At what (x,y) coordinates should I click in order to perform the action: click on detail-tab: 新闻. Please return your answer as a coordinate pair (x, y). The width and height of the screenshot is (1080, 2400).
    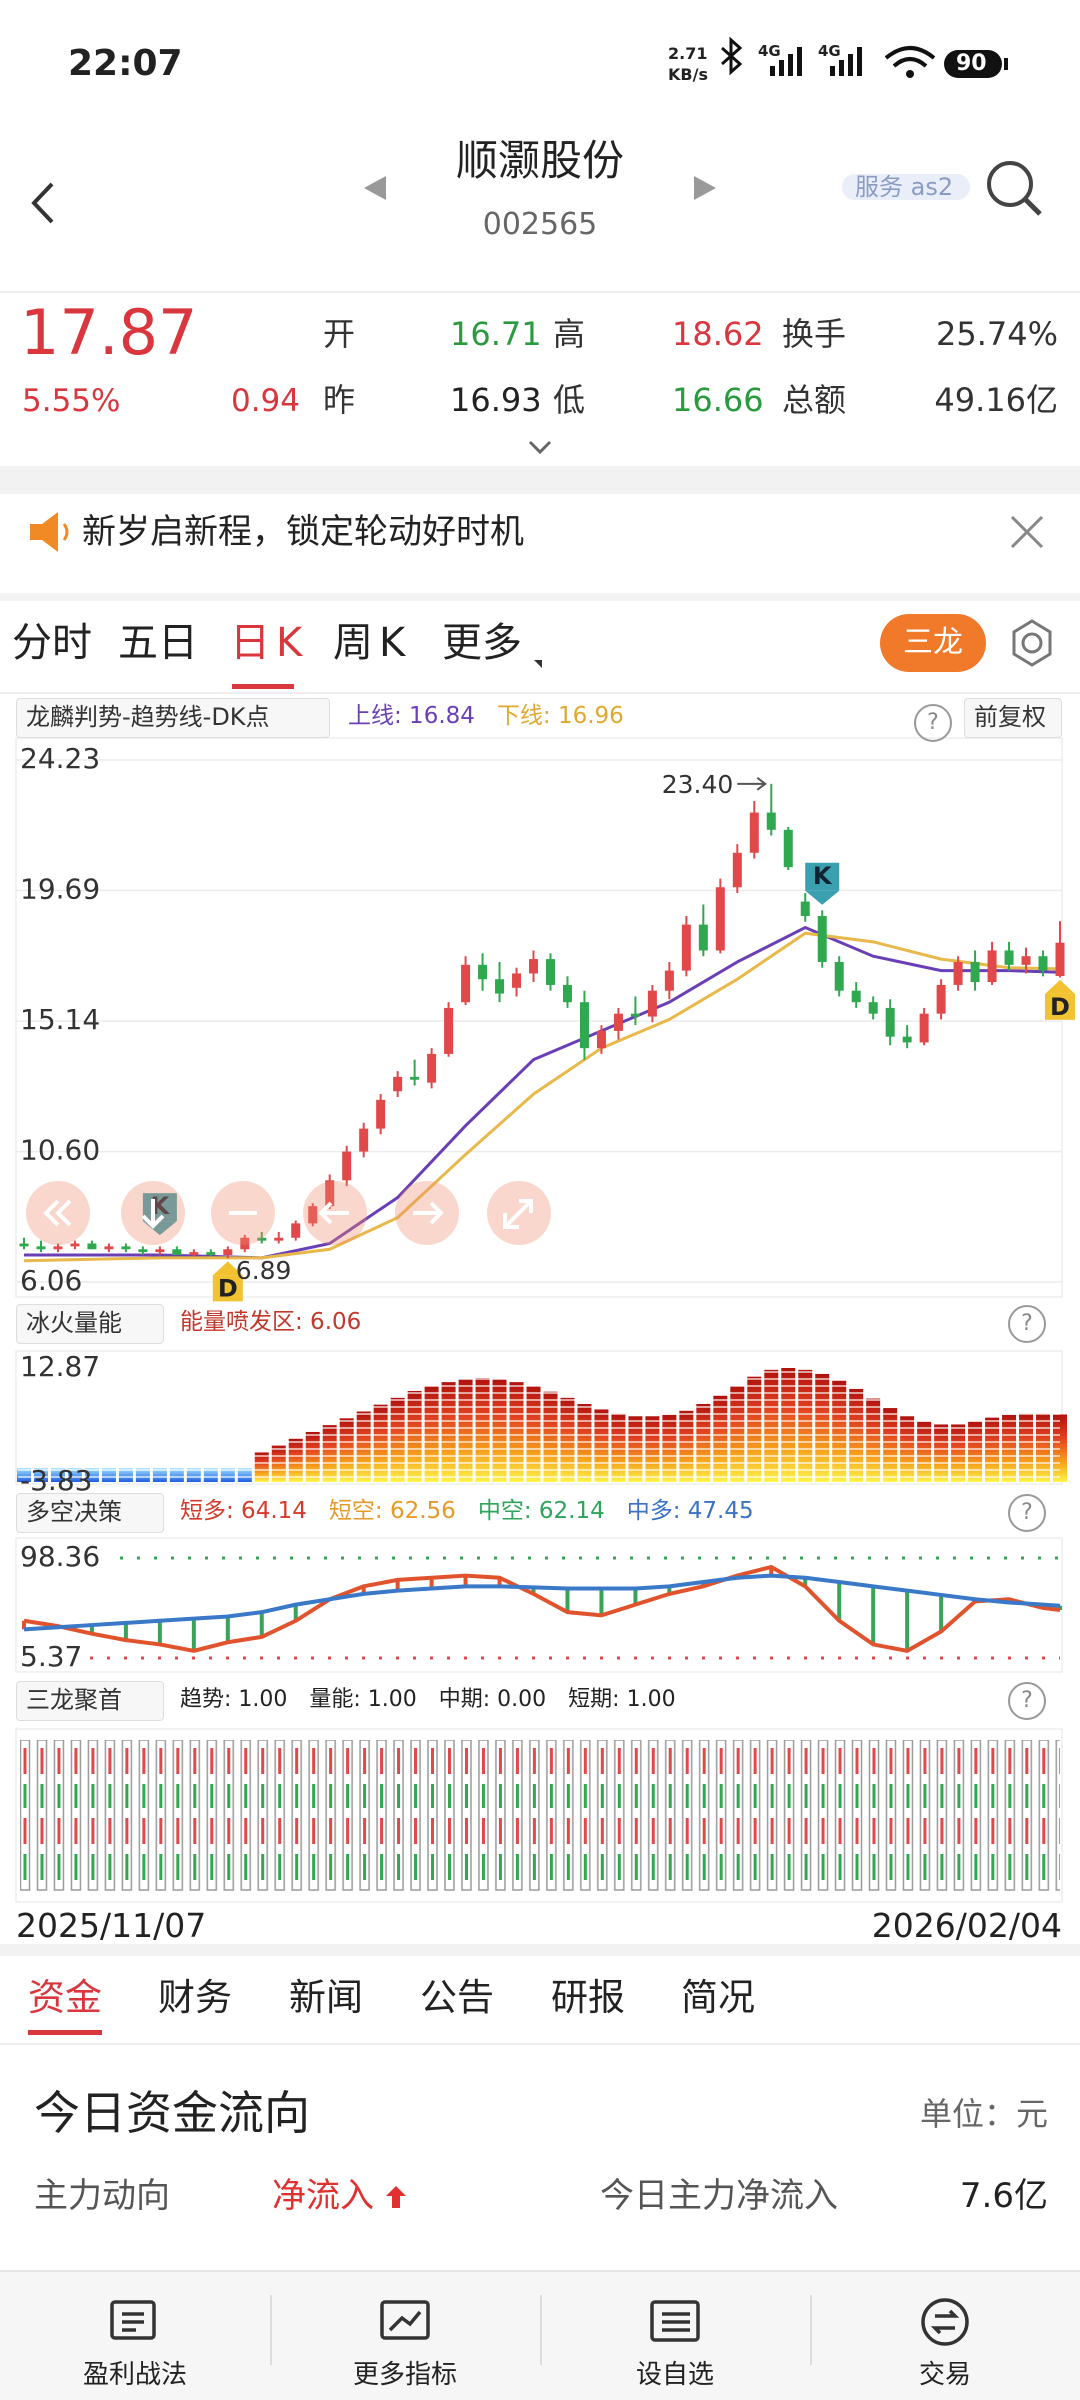
    Looking at the image, I should click on (326, 1997).